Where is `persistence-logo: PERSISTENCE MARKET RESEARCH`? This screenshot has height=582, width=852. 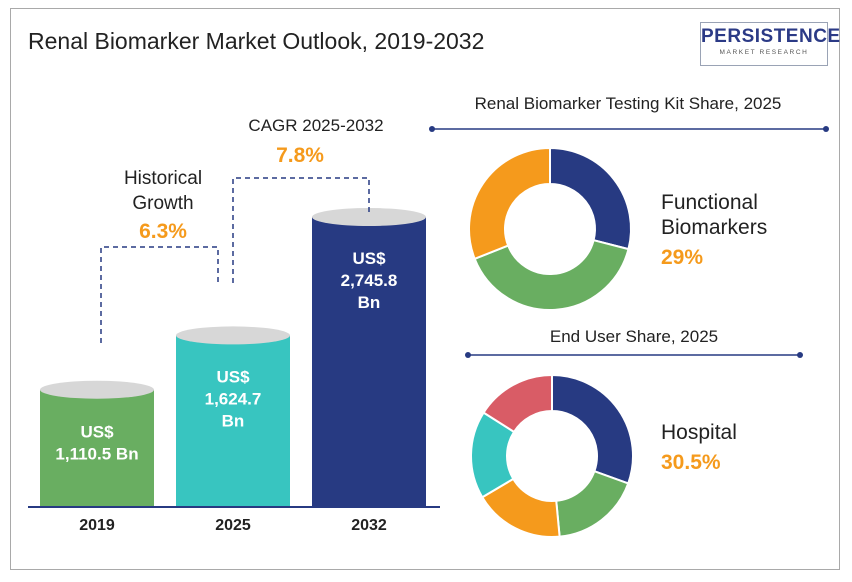
persistence-logo: PERSISTENCE MARKET RESEARCH is located at coordinates (770, 44).